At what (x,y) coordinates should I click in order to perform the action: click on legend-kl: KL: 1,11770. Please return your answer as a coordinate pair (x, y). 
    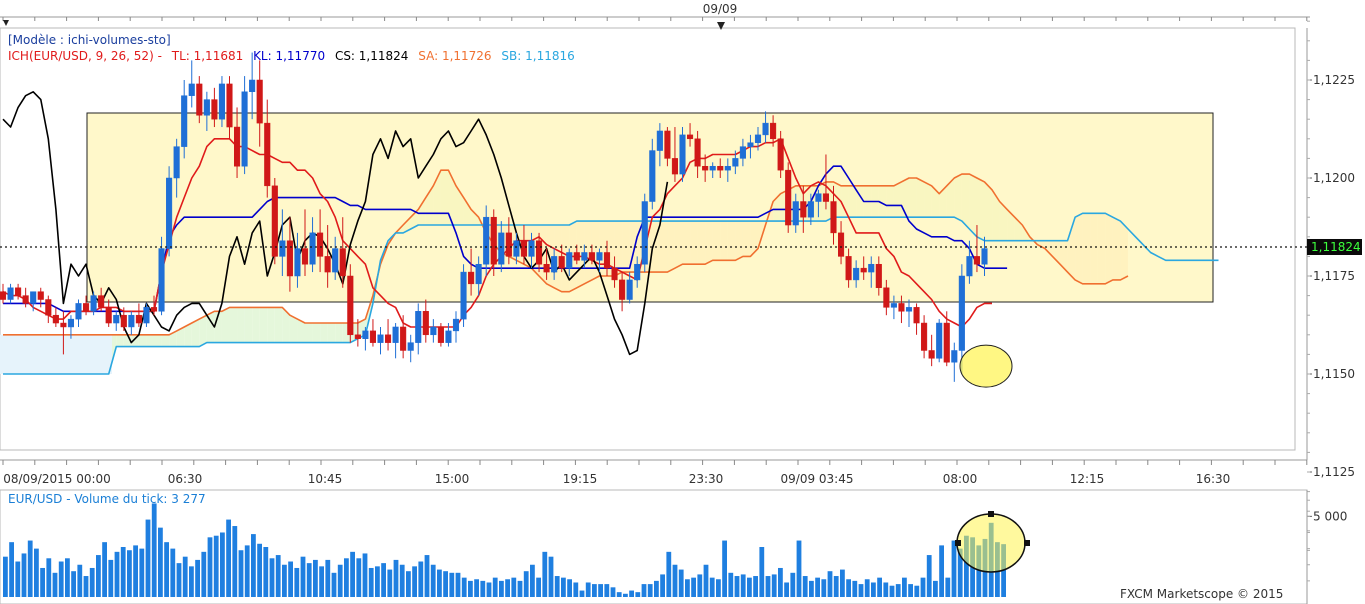
    Looking at the image, I should click on (289, 56).